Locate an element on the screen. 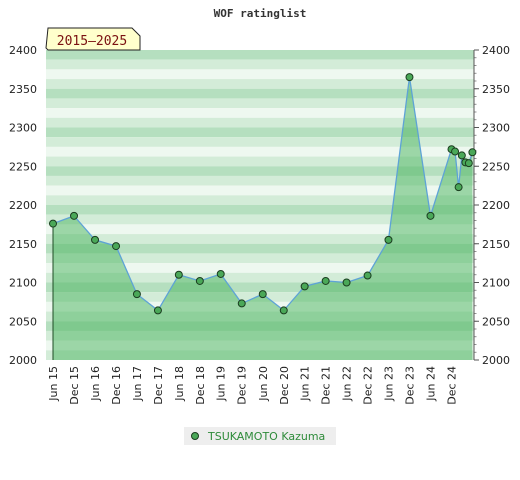  x-tick-label: Jun 22 is located at coordinates (347, 384).